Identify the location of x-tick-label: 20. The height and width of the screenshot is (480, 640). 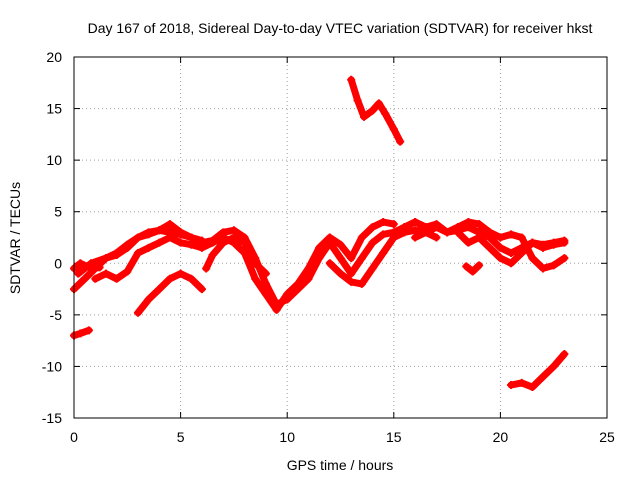
(501, 437).